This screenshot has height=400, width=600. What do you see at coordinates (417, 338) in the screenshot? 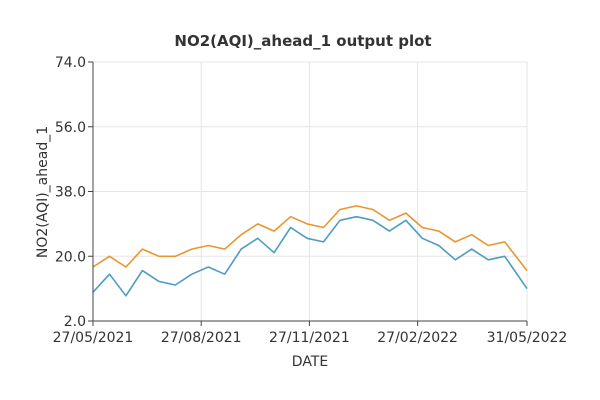
I see `x-tick-label: 27/02/2022` at bounding box center [417, 338].